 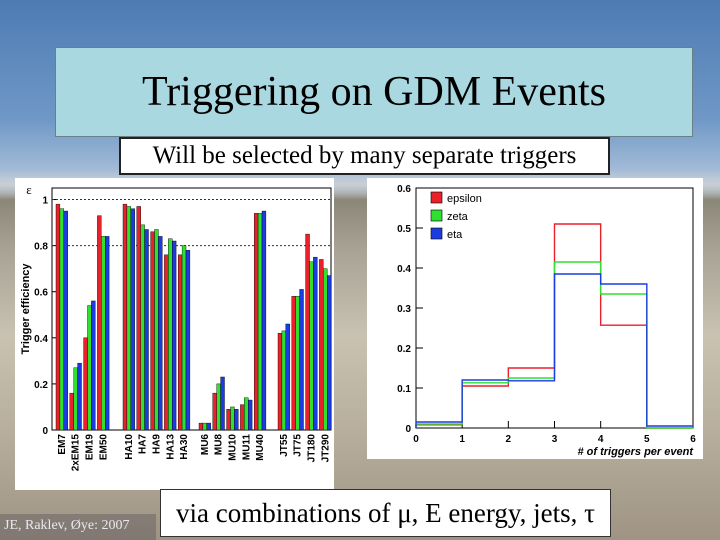 I want to click on eff-category-label: JT55, so click(x=284, y=445).